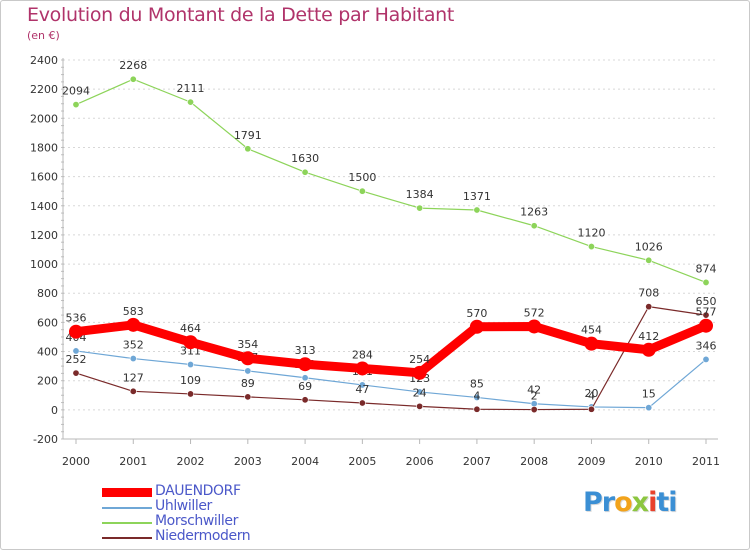 Image resolution: width=750 pixels, height=550 pixels. I want to click on logo-letters: Pr, so click(599, 502).